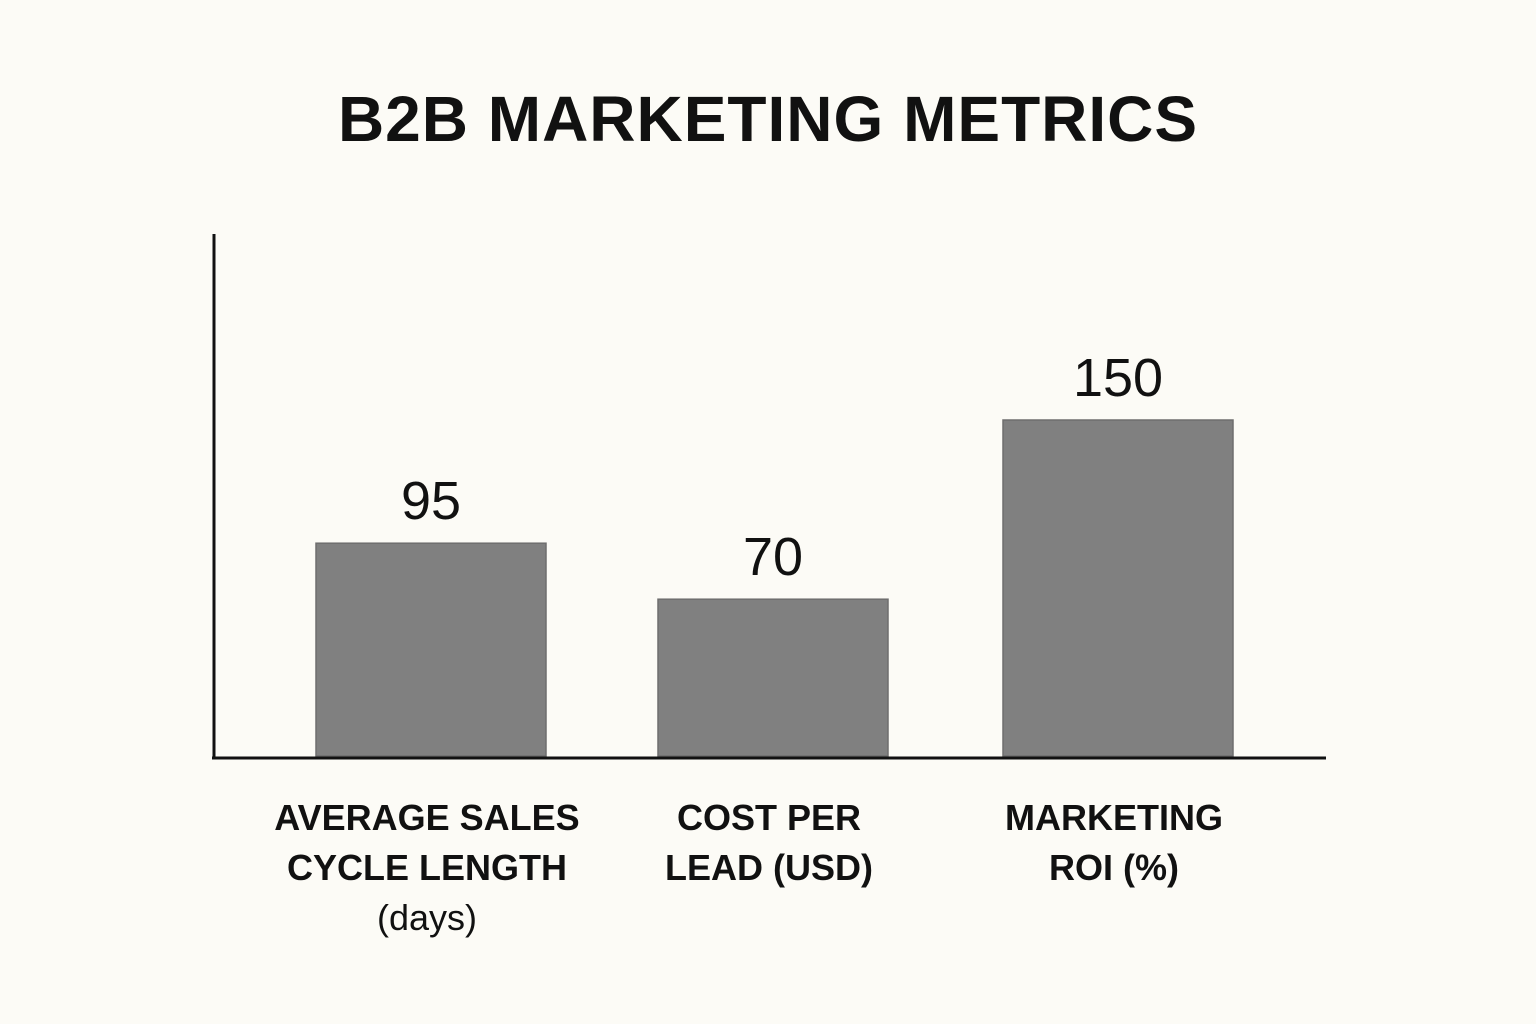 The image size is (1536, 1024). What do you see at coordinates (769, 843) in the screenshot?
I see `category-label-cost-per-lead: COST PER LEAD (USD)` at bounding box center [769, 843].